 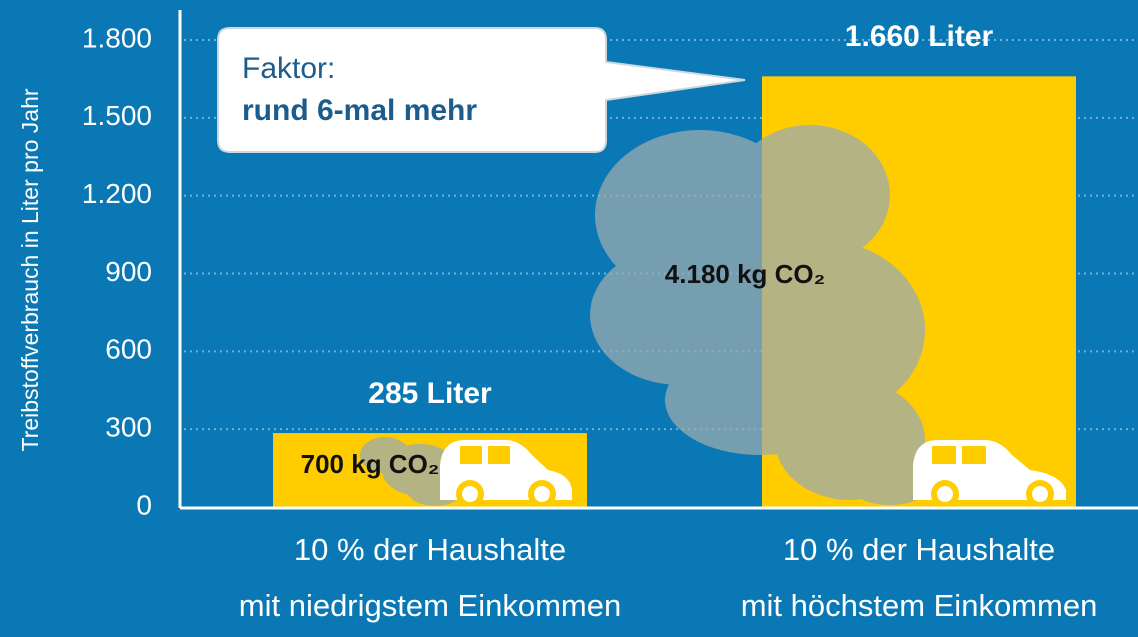 I want to click on y-axis-label: Treibstoffverbrauch in Liter pro Jahr, so click(x=30, y=269).